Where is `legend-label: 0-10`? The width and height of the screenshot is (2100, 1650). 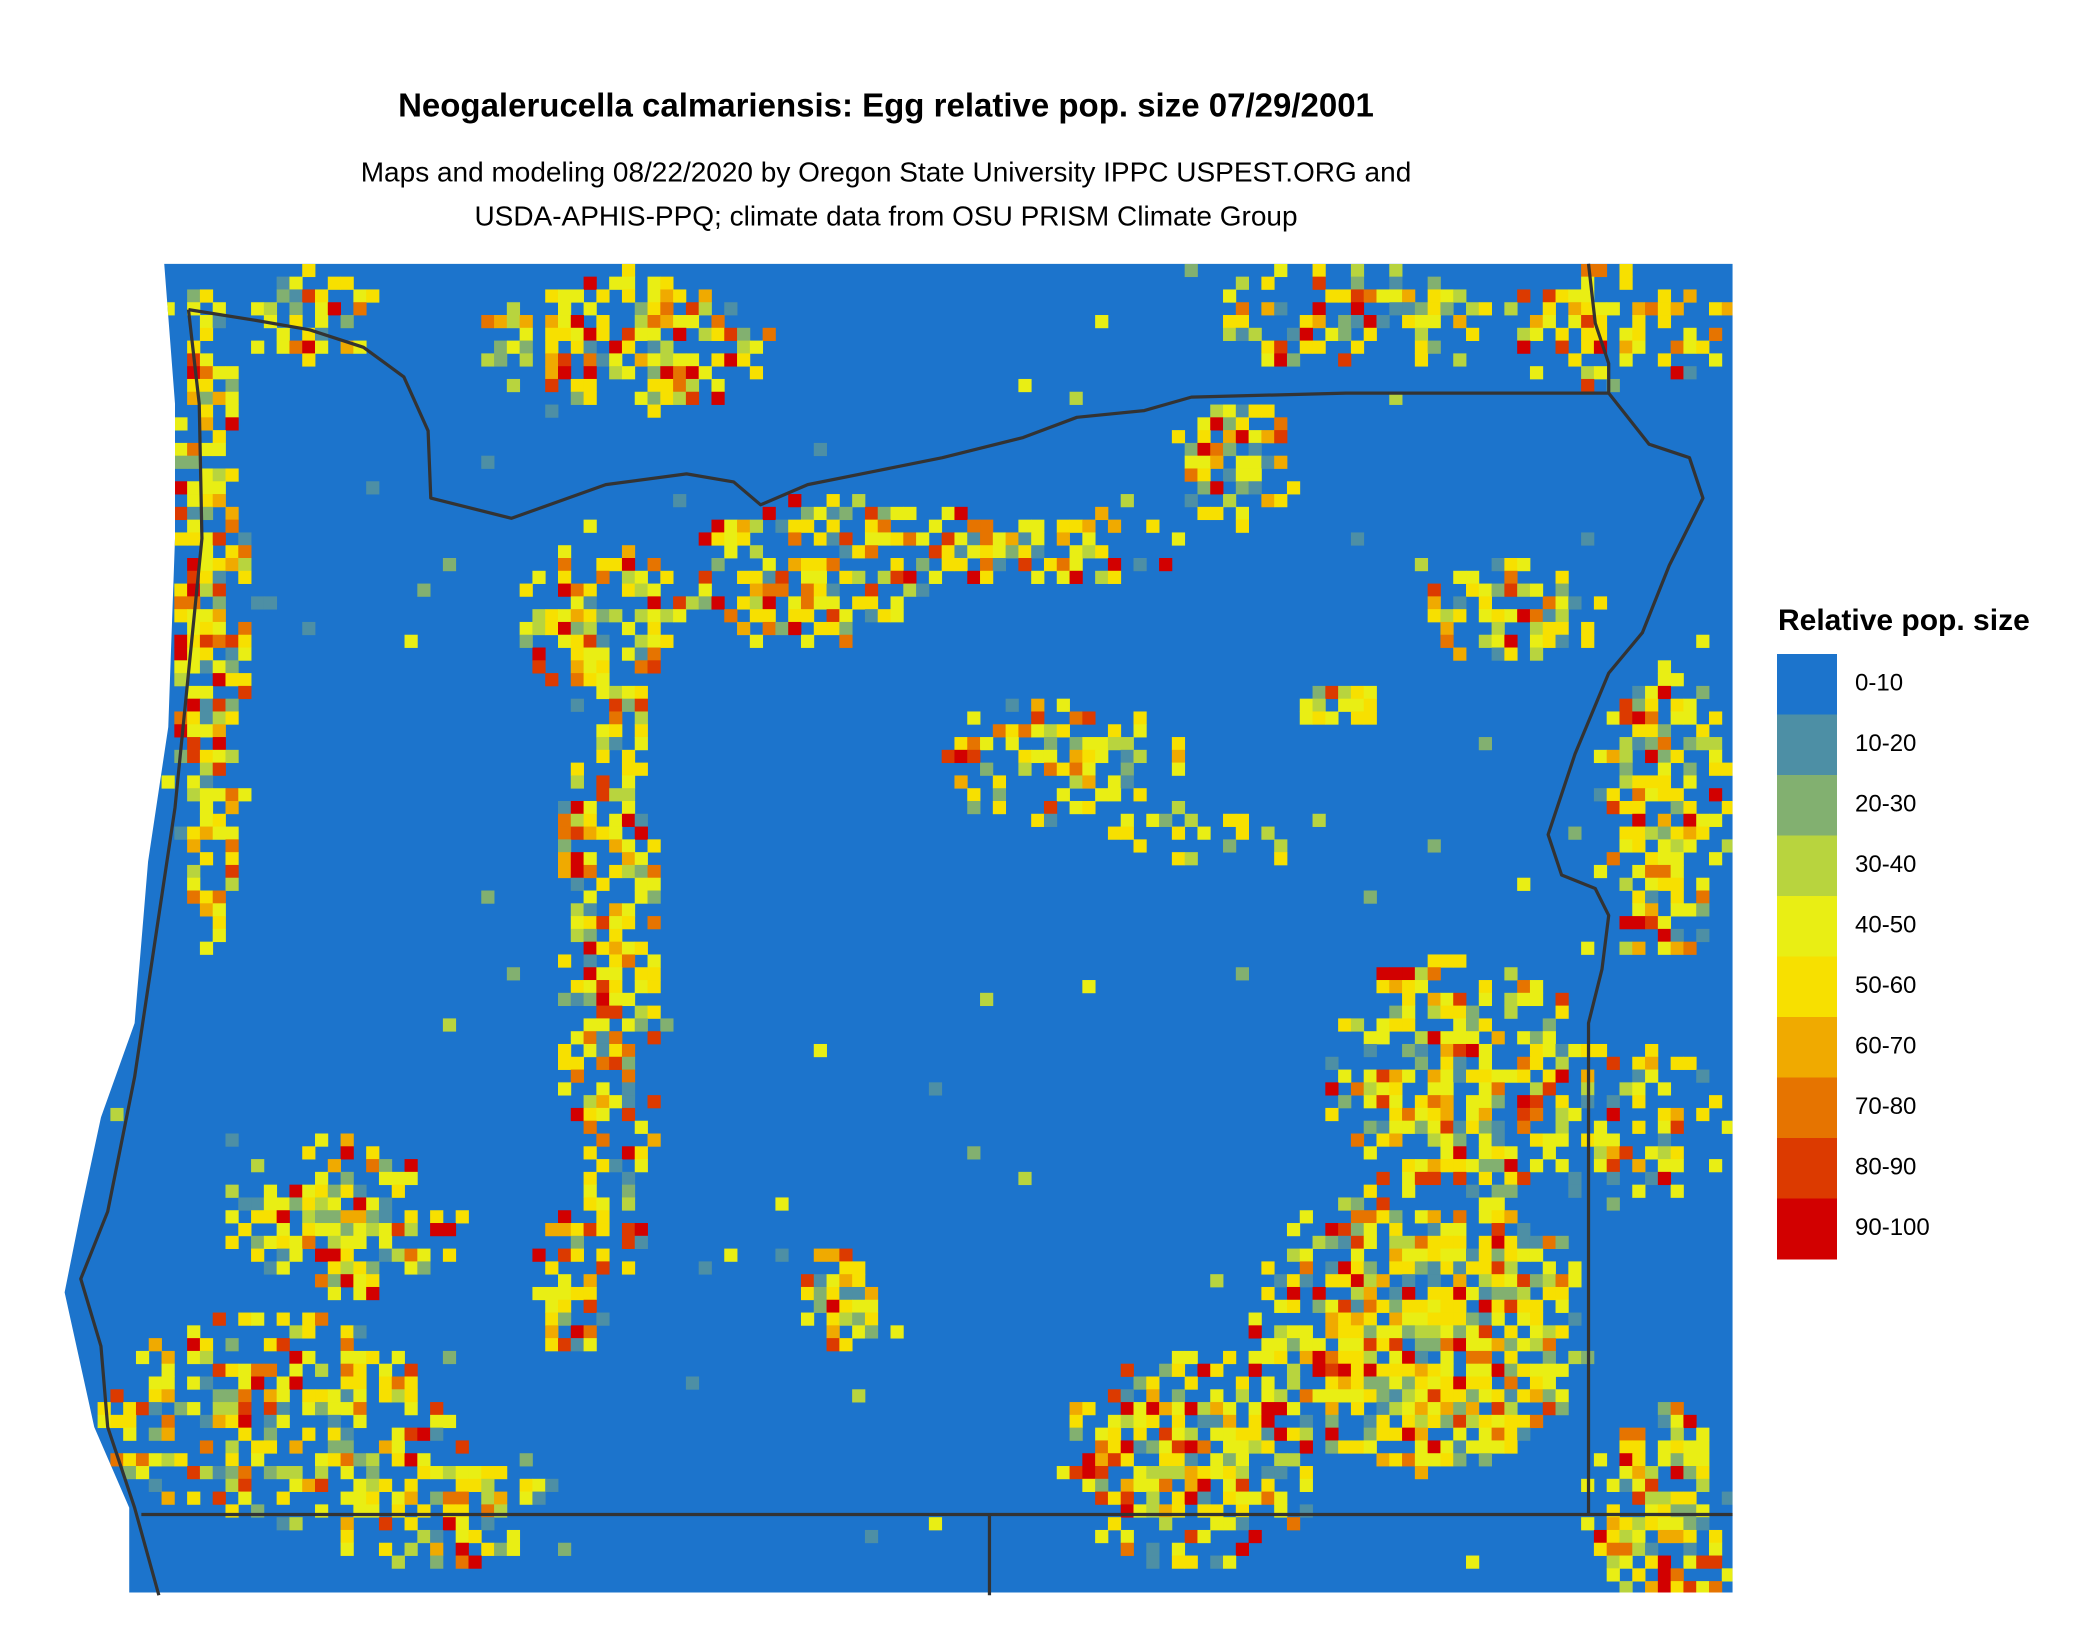
legend-label: 0-10 is located at coordinates (1879, 683).